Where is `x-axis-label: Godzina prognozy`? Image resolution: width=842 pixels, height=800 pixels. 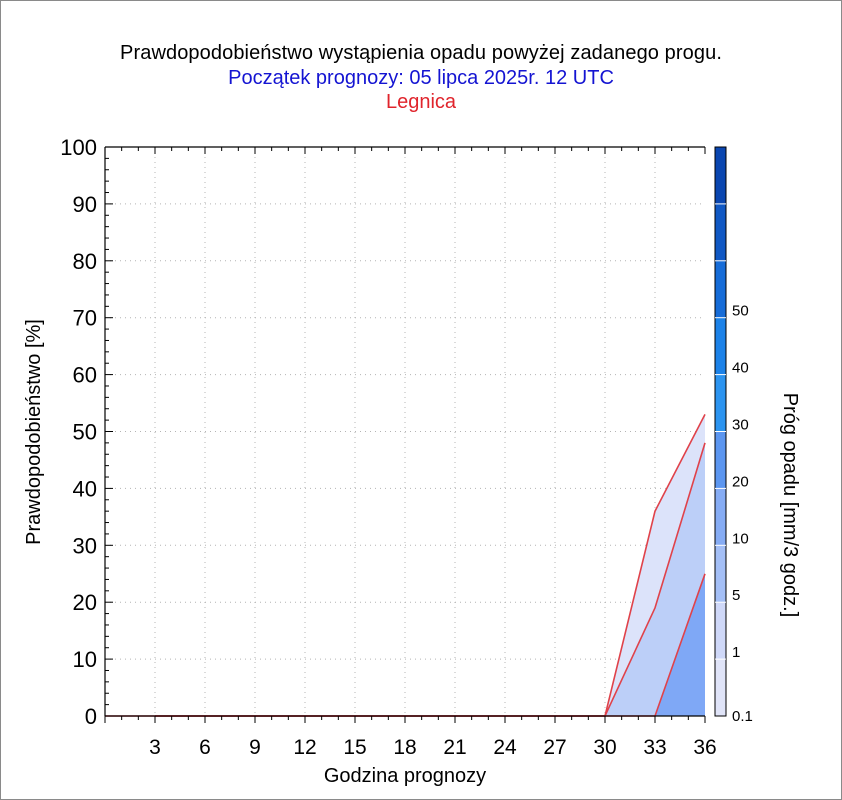
x-axis-label: Godzina prognozy is located at coordinates (405, 776).